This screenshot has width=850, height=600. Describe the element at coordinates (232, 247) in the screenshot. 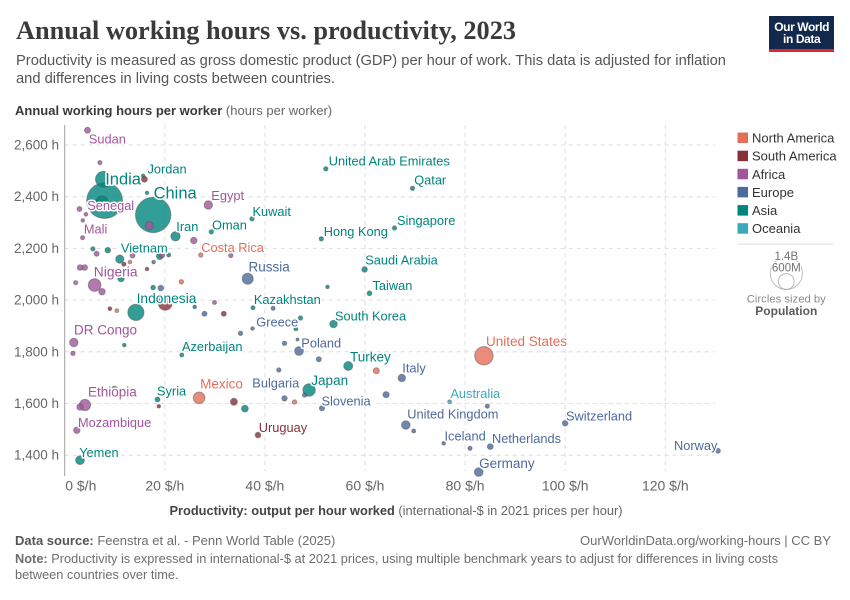

I see `svg-text: Costa Rica` at that location.